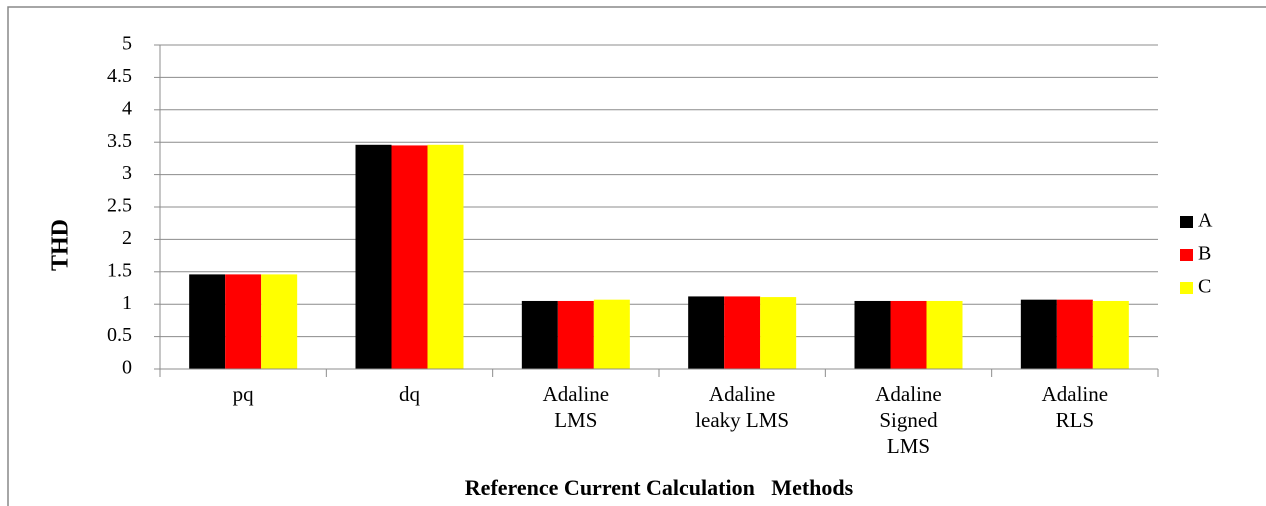 This screenshot has width=1266, height=506. What do you see at coordinates (127, 303) in the screenshot?
I see `y-tick-label: 1` at bounding box center [127, 303].